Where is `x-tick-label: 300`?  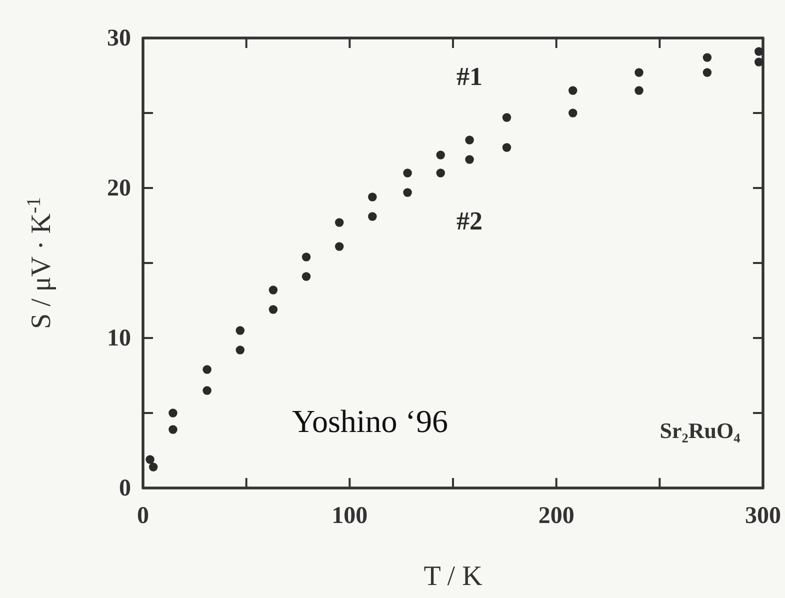 x-tick-label: 300 is located at coordinates (763, 516).